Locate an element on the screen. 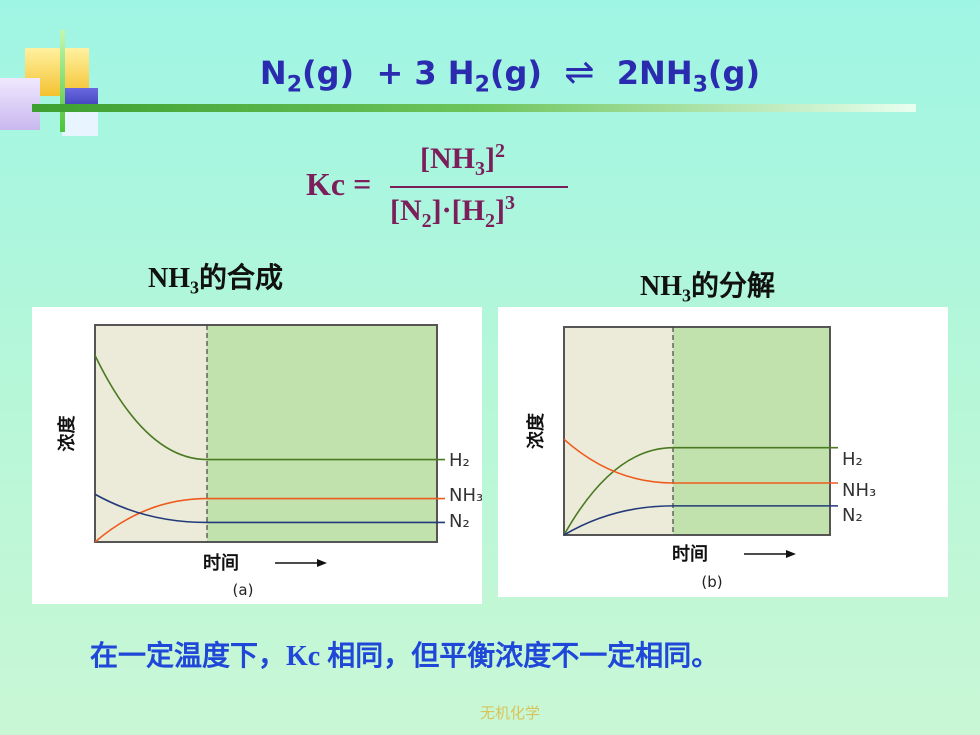 Image resolution: width=980 pixels, height=735 pixels. synthesis-label-sub: 3 is located at coordinates (194, 287).